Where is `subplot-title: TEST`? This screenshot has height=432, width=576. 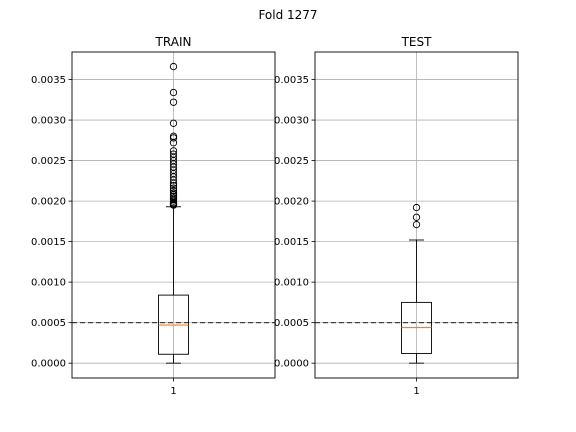 subplot-title: TEST is located at coordinates (417, 42).